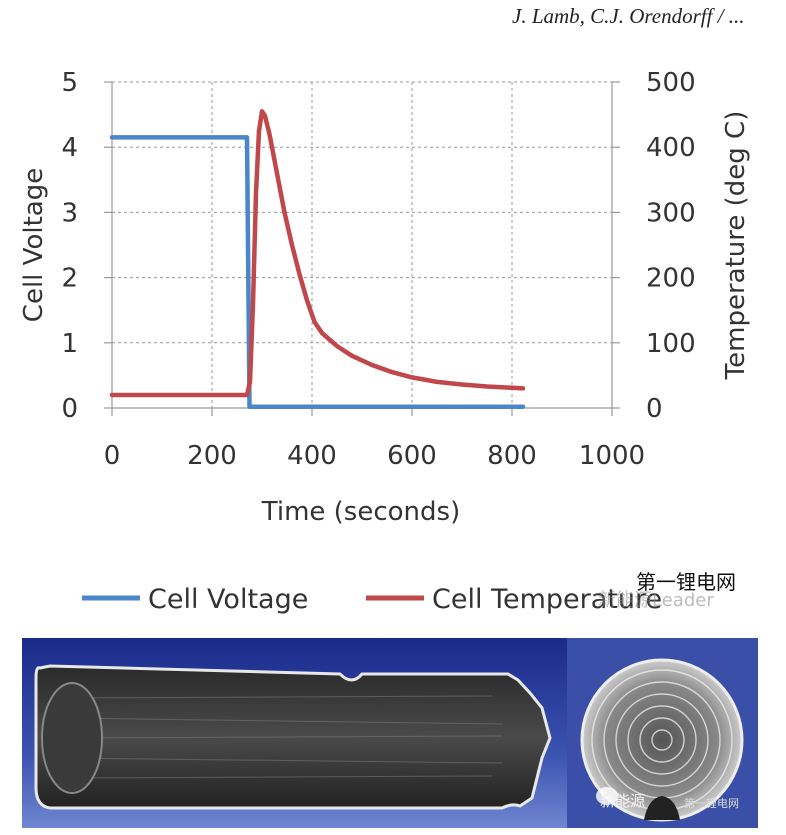  I want to click on y2-axis-label: Temperature (deg C), so click(736, 246).